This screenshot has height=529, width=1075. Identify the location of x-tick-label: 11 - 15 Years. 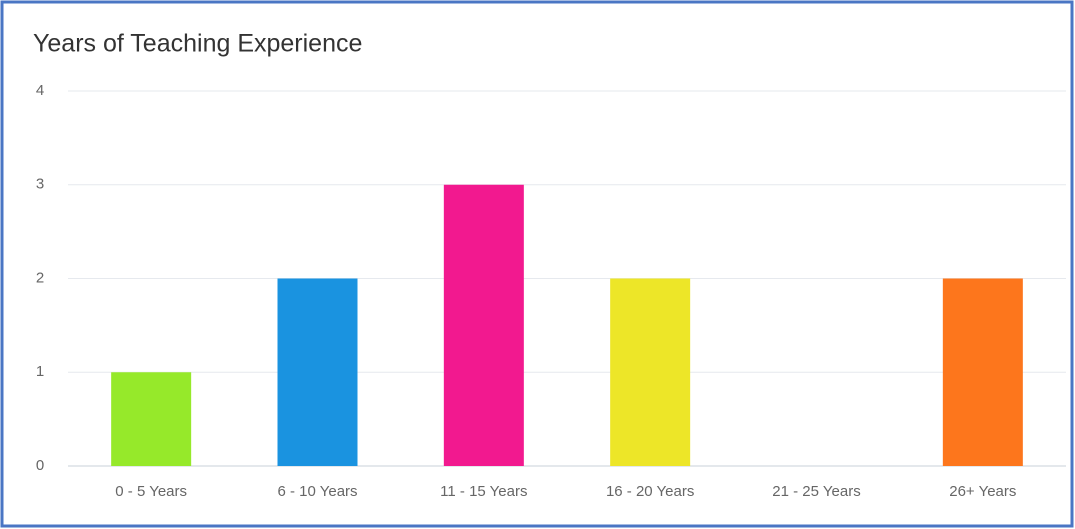
(483, 491).